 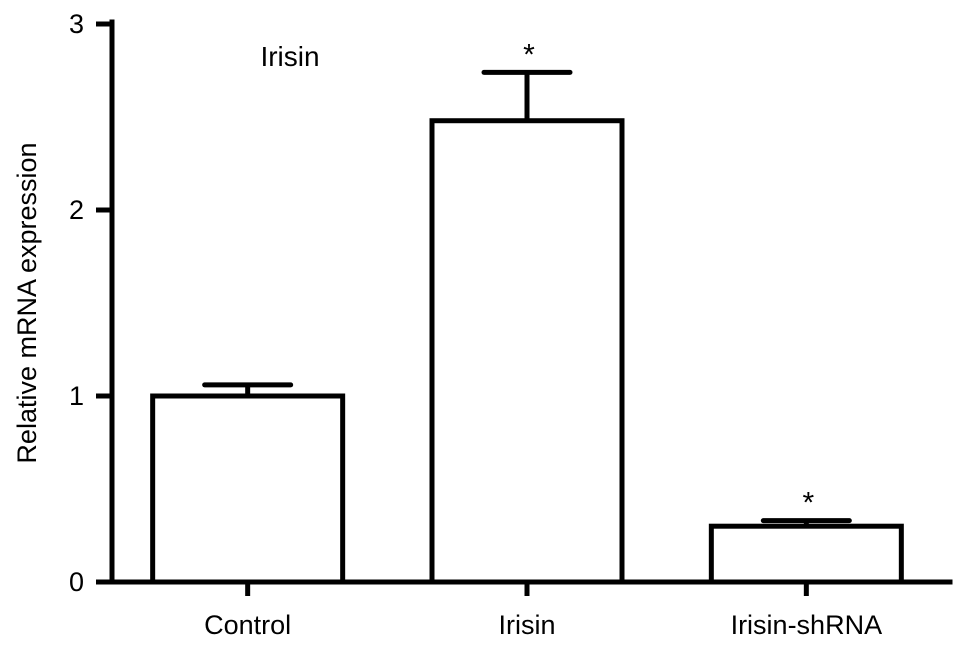 I want to click on bar-irisin-shrna, so click(x=806, y=554).